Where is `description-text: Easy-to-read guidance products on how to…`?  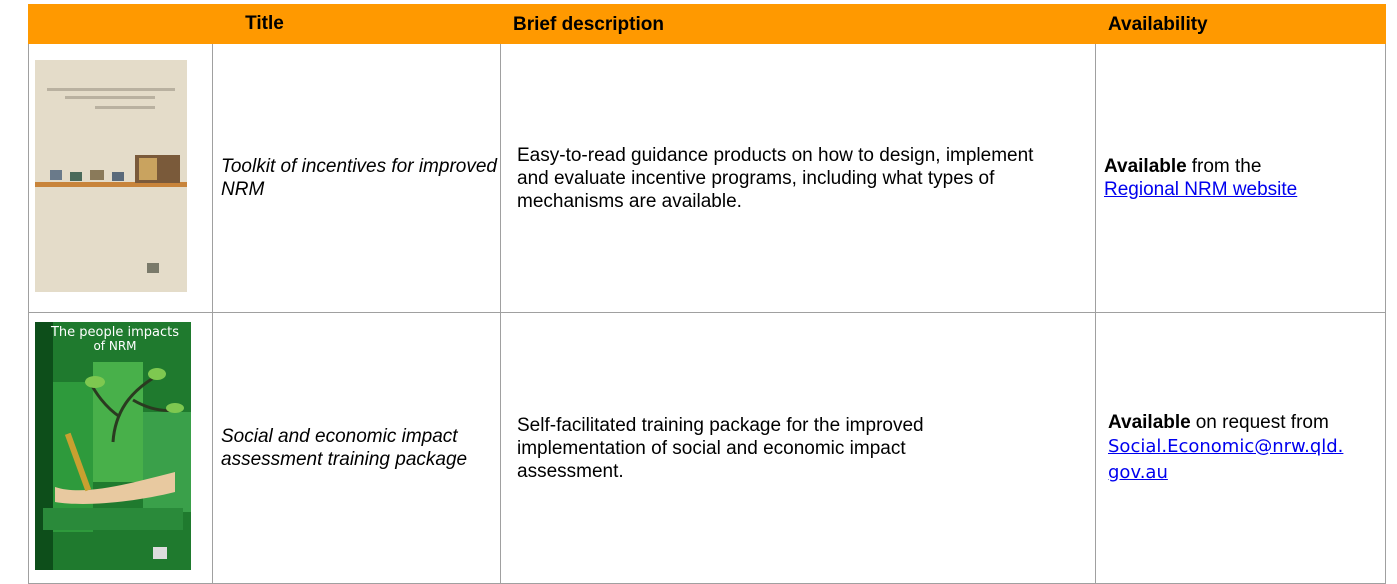 description-text: Easy-to-read guidance products on how to… is located at coordinates (775, 178).